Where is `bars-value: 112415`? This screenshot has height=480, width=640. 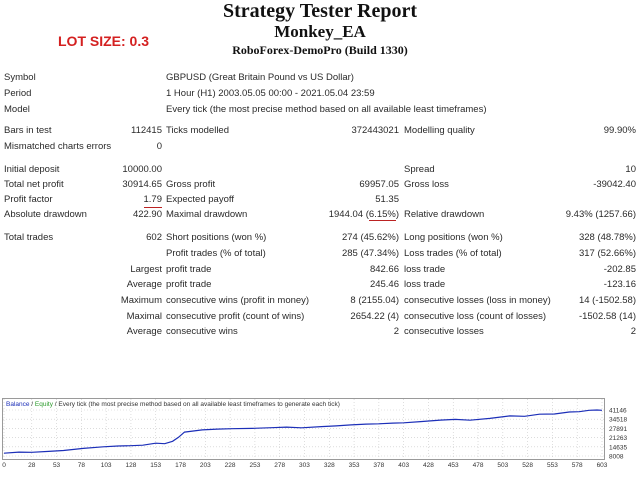
bars-value: 112415 is located at coordinates (146, 130).